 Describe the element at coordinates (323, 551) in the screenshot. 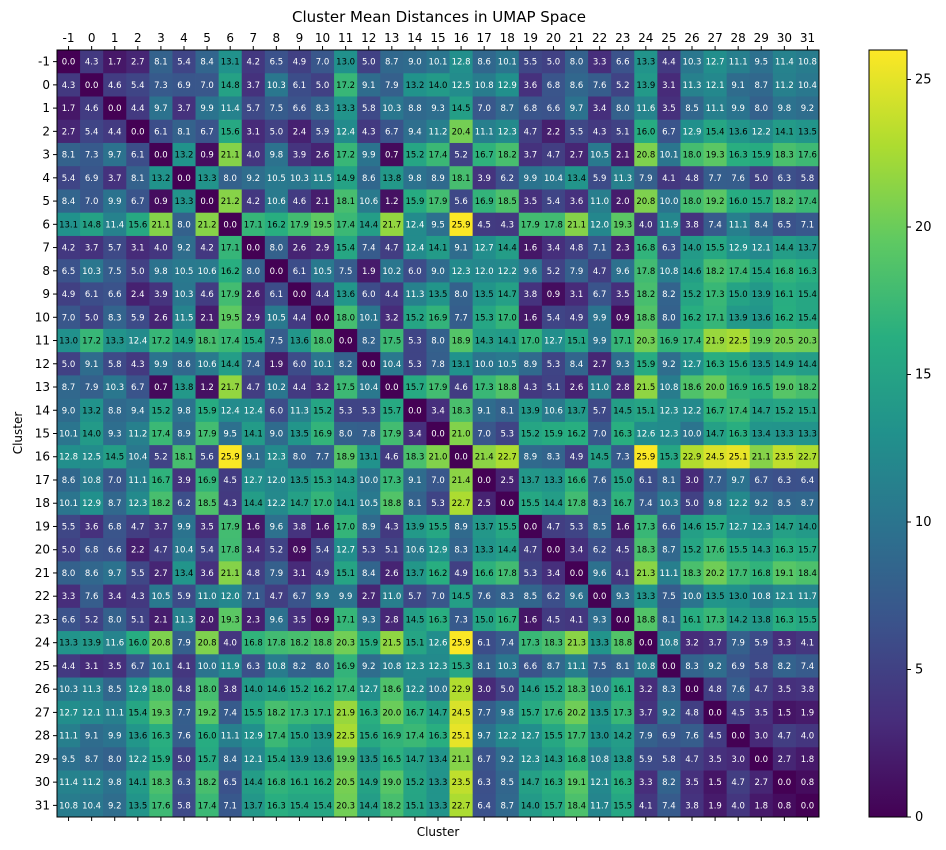

I see `cell-value-label: 5.4` at that location.